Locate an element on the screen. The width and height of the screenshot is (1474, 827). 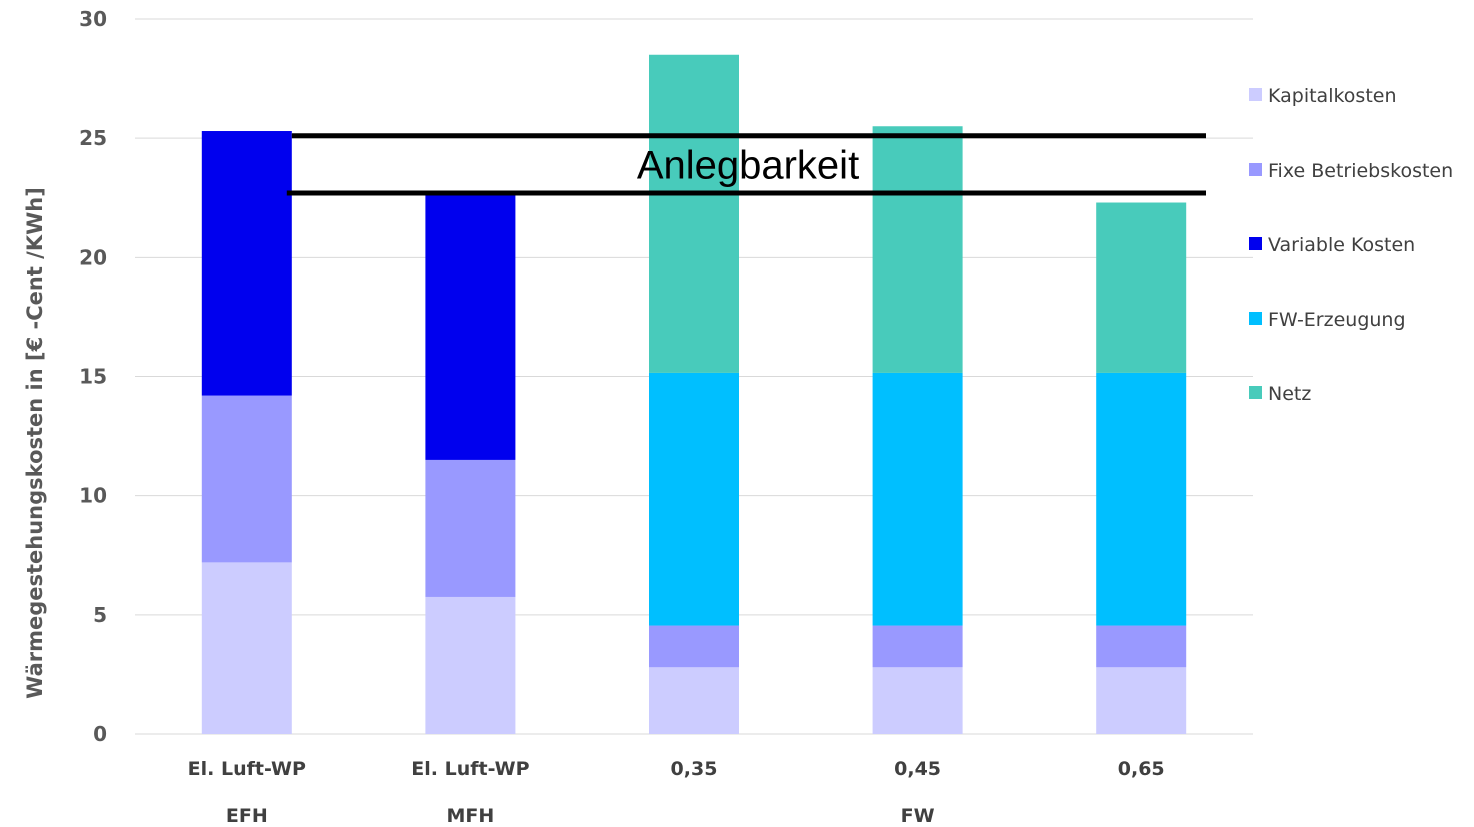
annotation: Anlegbarkeit is located at coordinates (746, 164).